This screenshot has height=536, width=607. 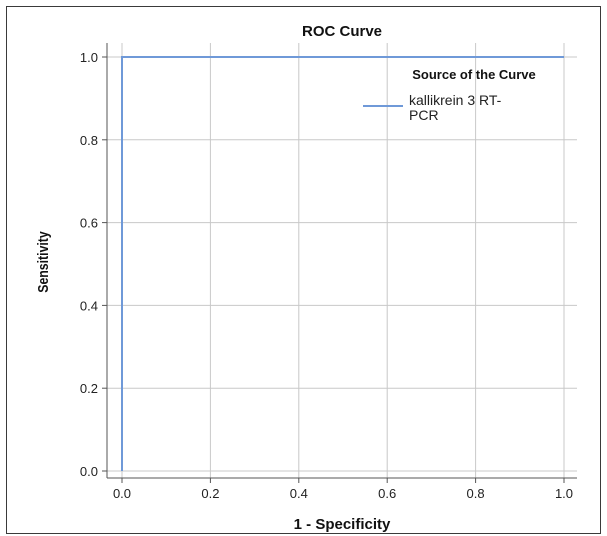 I want to click on x-tick-label: 0.6, so click(x=387, y=493).